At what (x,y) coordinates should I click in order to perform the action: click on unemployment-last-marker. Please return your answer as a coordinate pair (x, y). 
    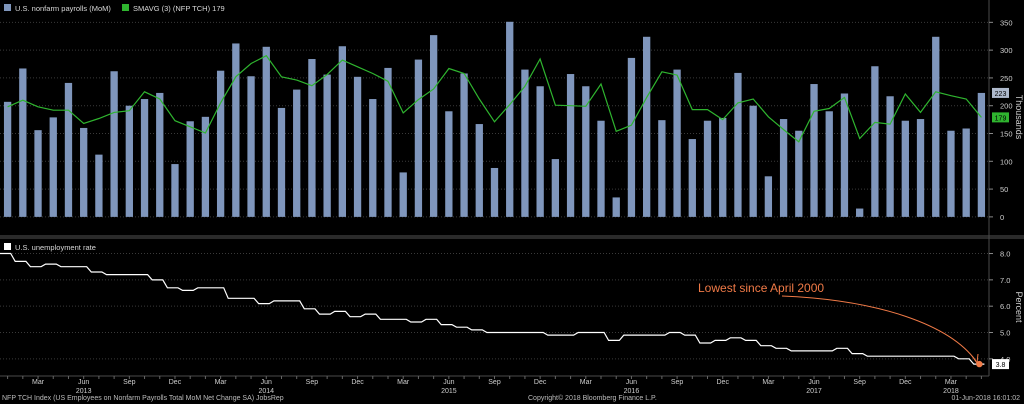
    Looking at the image, I should click on (979, 364).